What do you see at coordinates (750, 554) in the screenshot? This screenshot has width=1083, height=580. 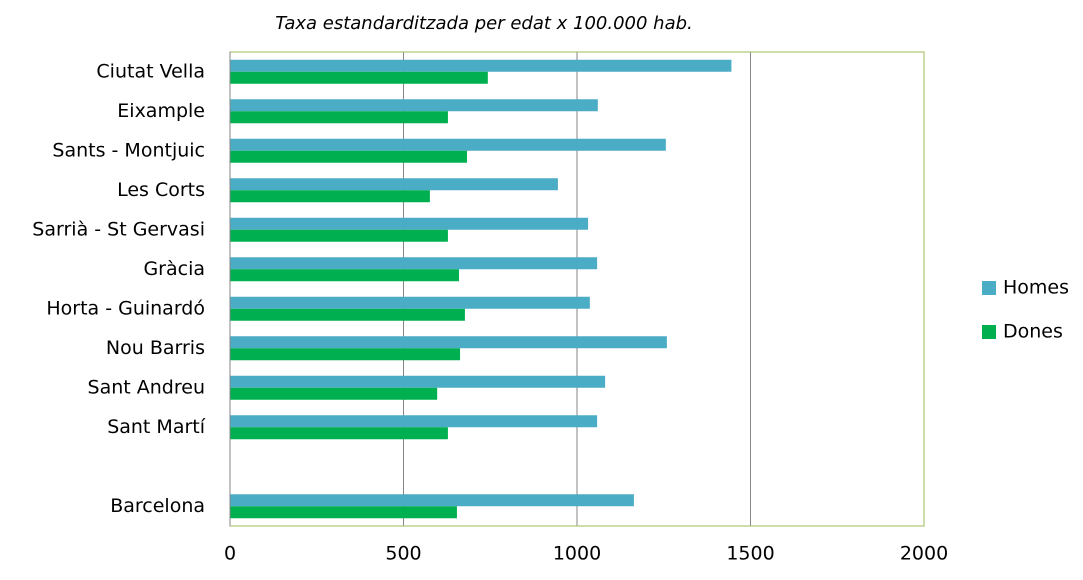 I see `x-tick-label: 1500` at bounding box center [750, 554].